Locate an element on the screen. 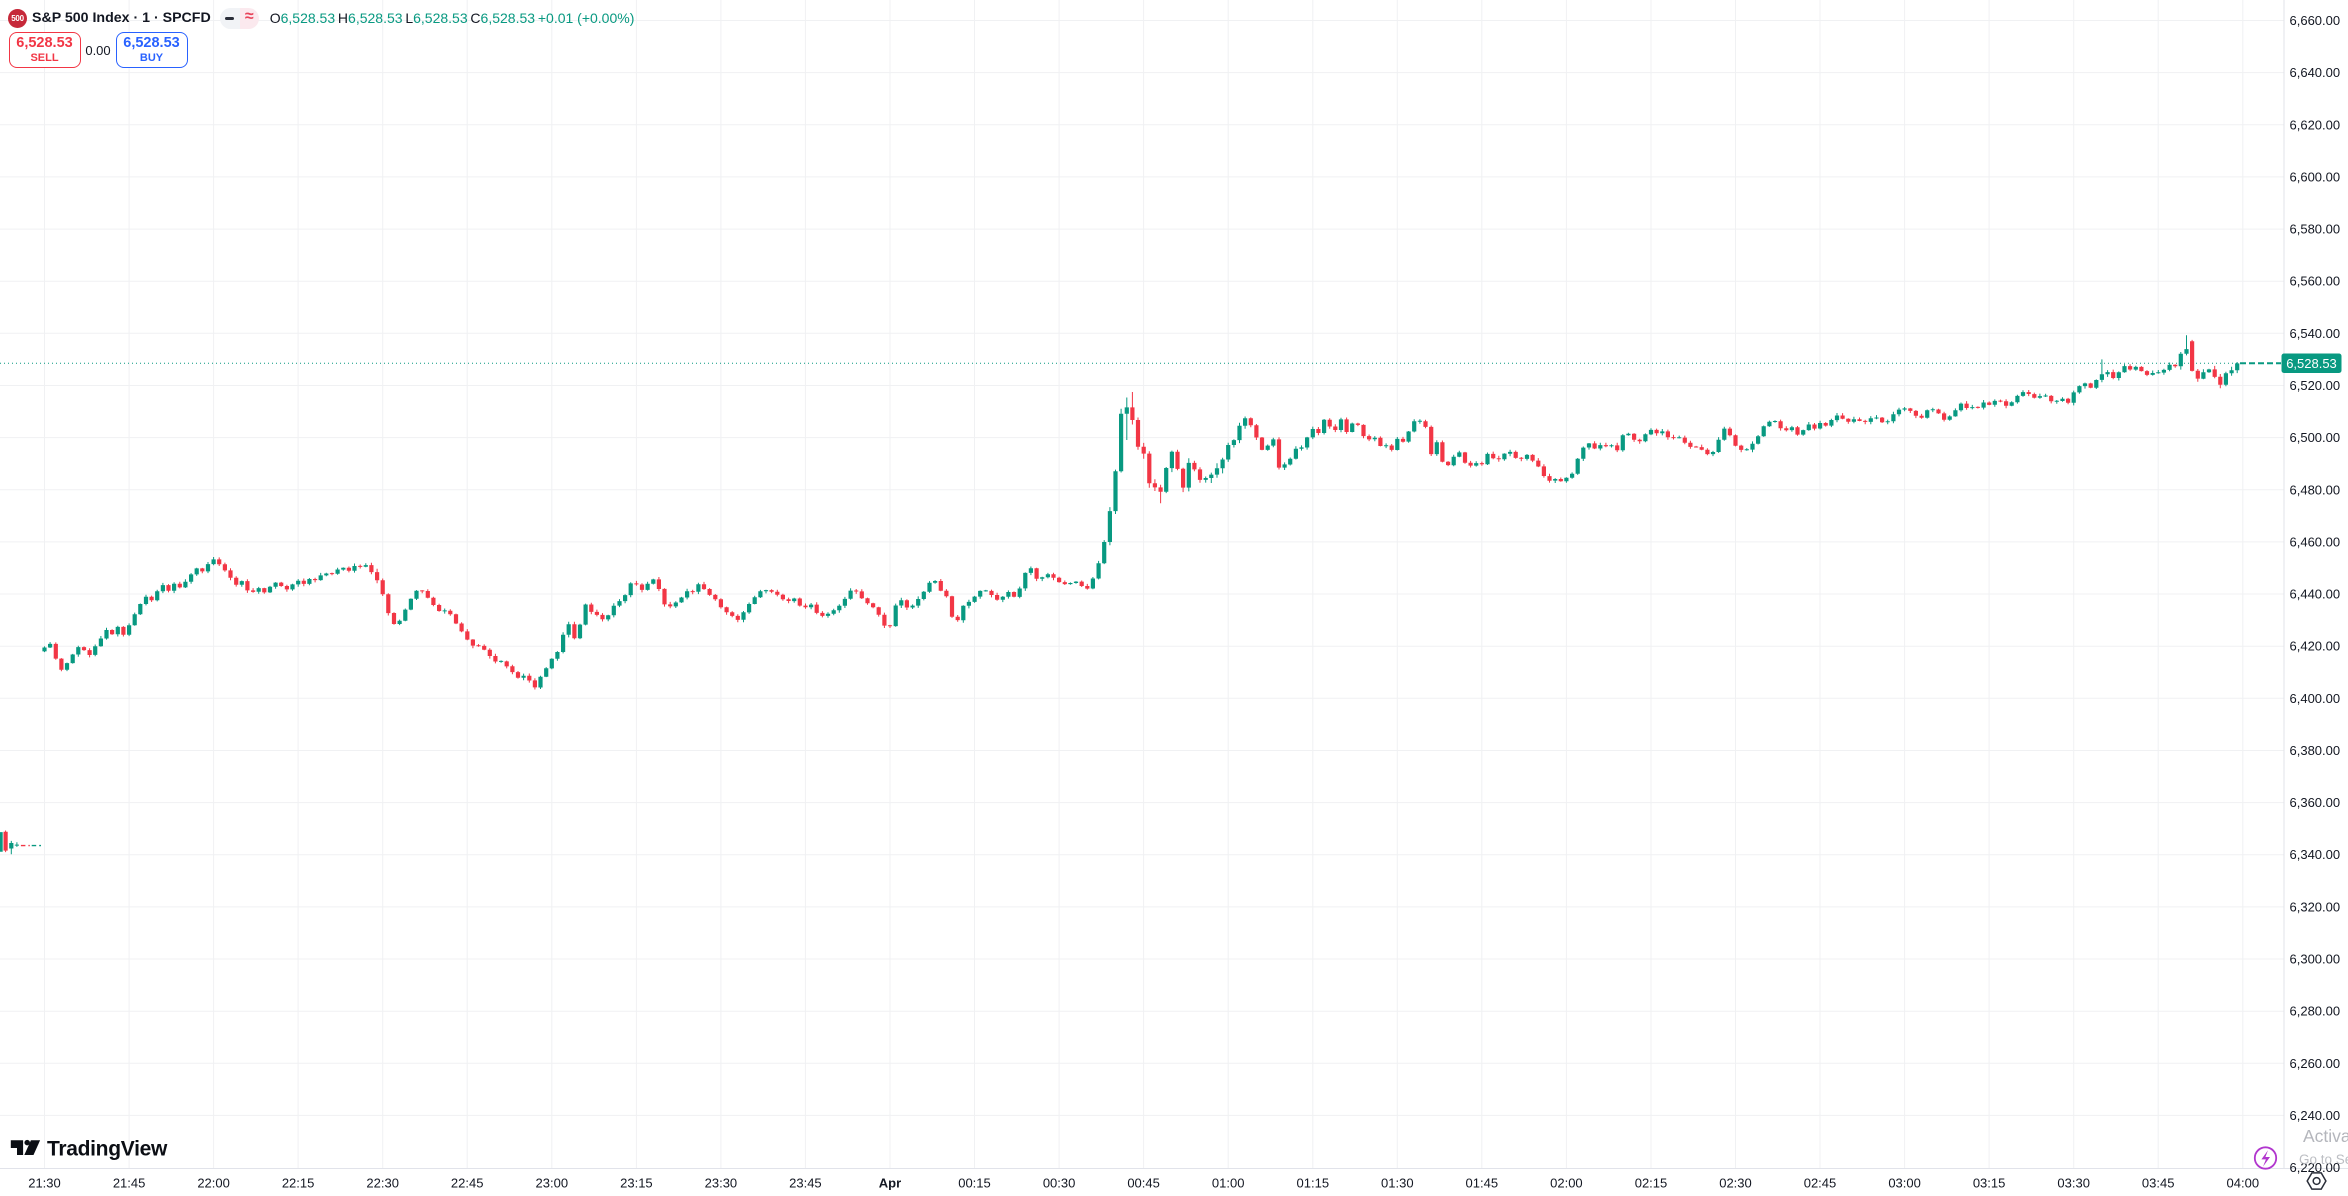 The image size is (2348, 1196). svg-text: 04:00 is located at coordinates (2243, 1183).